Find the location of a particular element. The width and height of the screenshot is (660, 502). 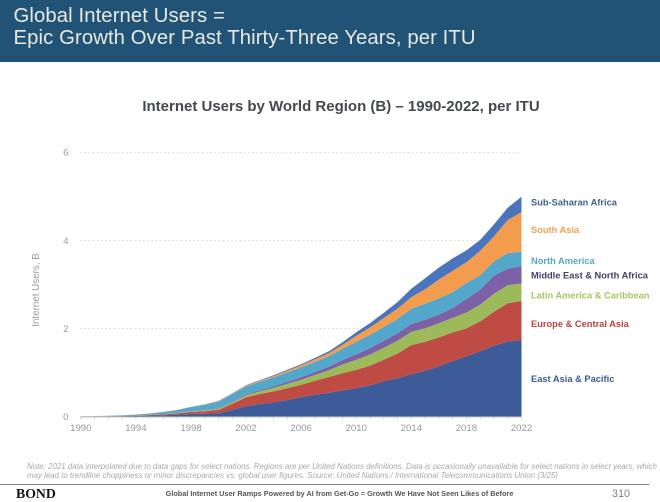

svg-text: South Asia is located at coordinates (555, 230).